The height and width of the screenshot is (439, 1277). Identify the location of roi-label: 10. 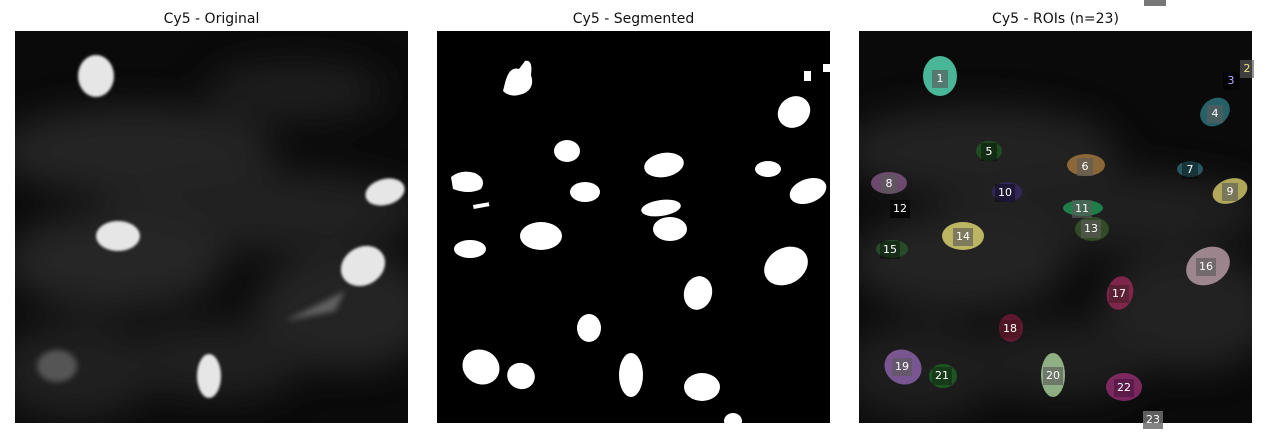
(1005, 193).